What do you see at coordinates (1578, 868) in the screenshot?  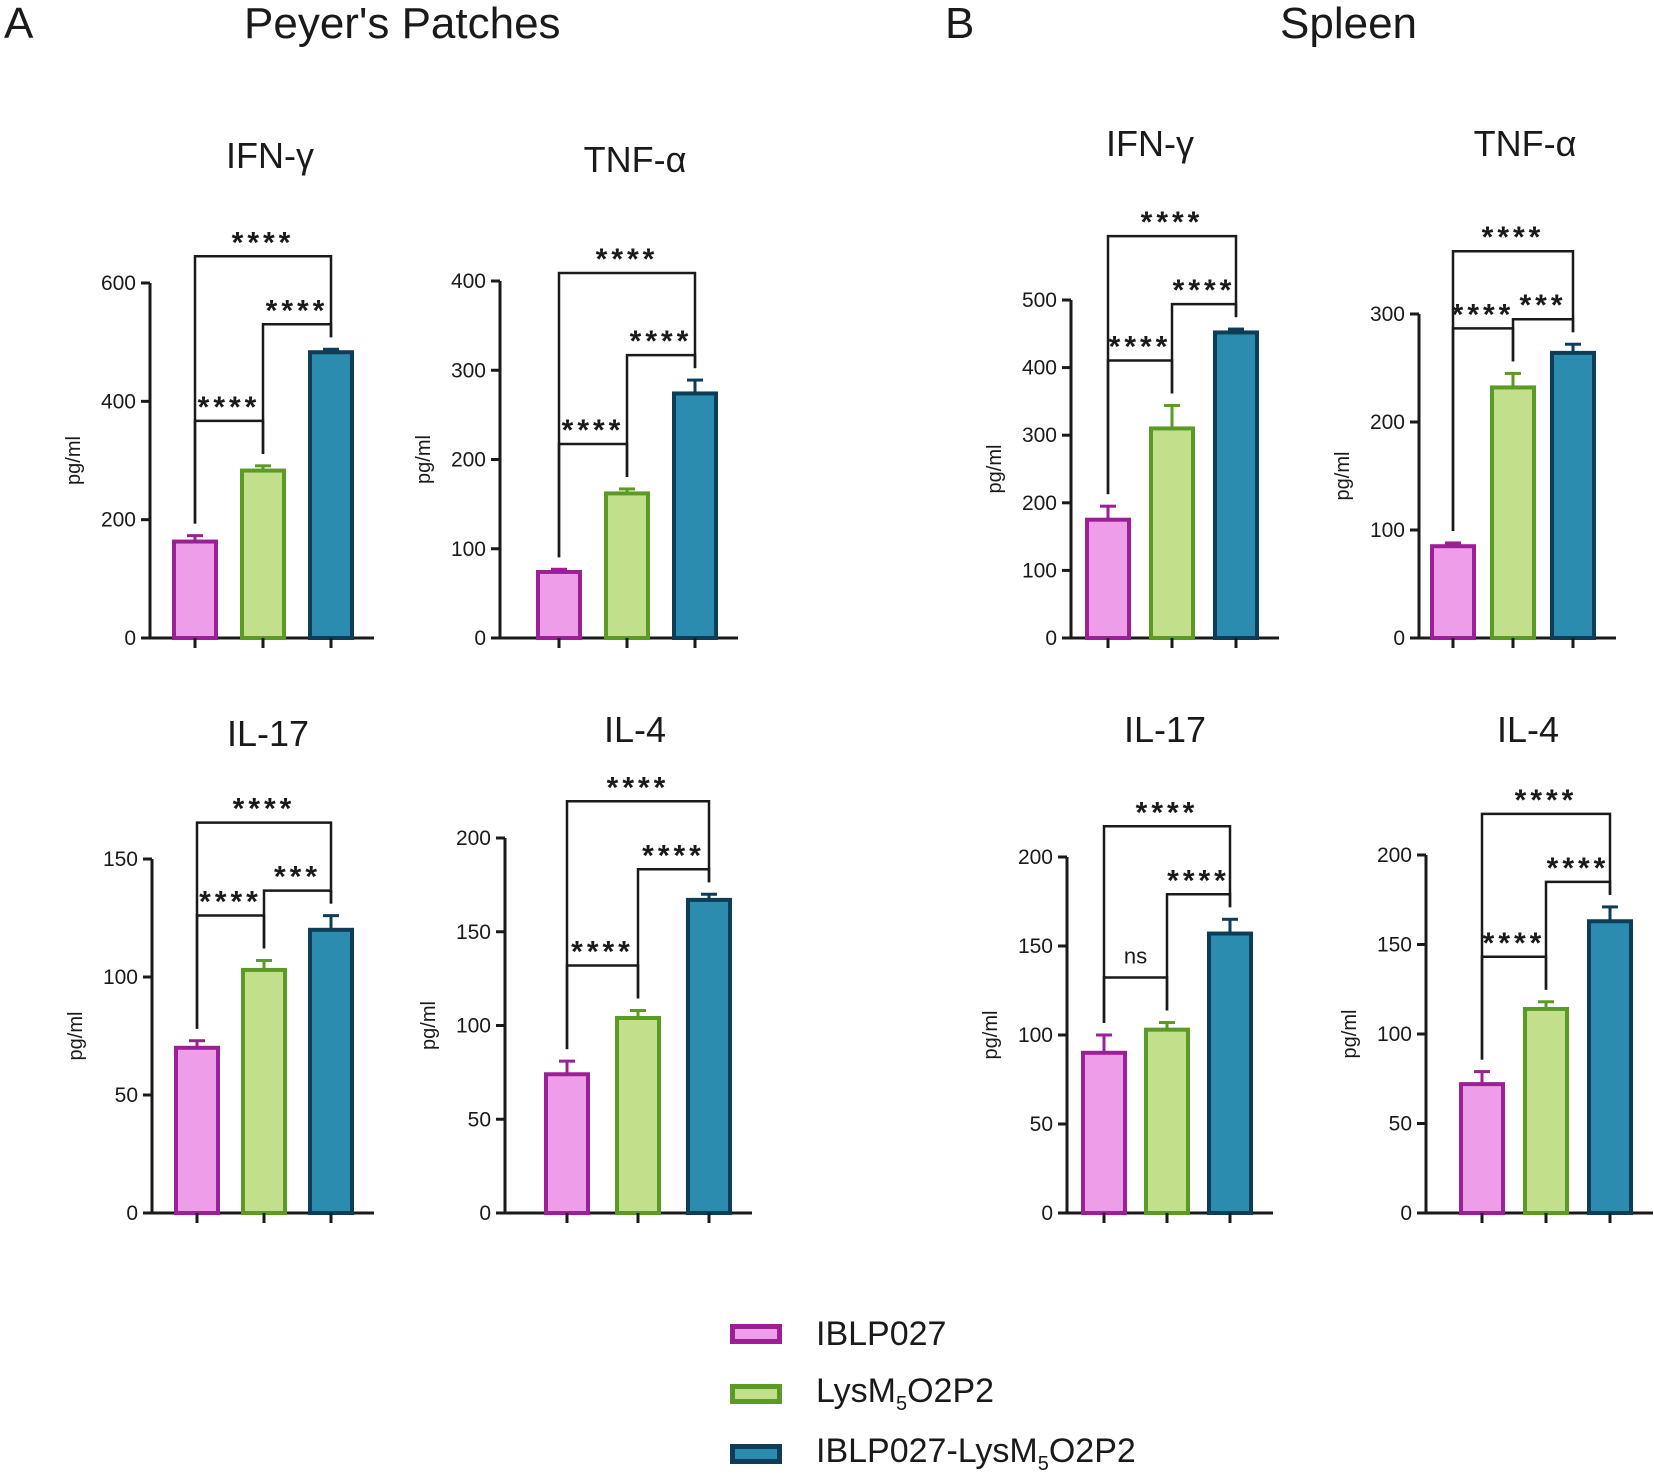 I see `panel-b-il-4-significance-1-2: ****` at bounding box center [1578, 868].